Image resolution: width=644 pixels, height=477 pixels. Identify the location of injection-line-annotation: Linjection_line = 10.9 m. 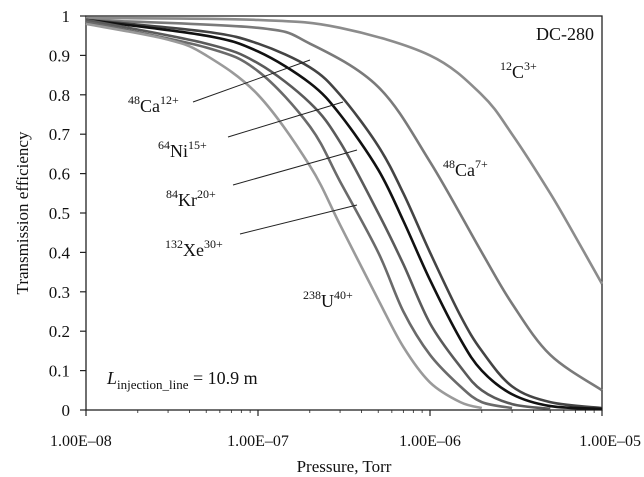
(182, 380).